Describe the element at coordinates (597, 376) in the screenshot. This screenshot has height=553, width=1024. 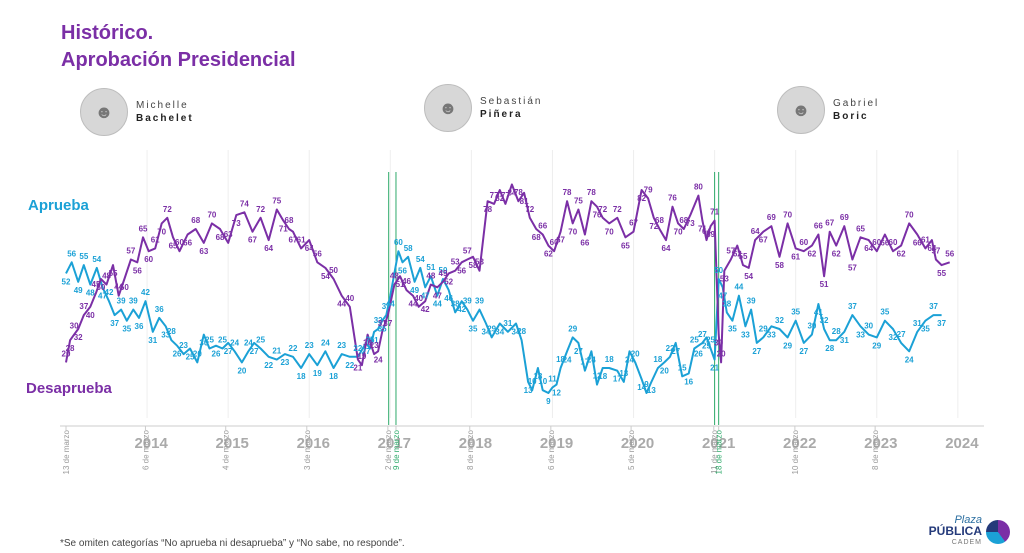
I see `data-label: 12` at that location.